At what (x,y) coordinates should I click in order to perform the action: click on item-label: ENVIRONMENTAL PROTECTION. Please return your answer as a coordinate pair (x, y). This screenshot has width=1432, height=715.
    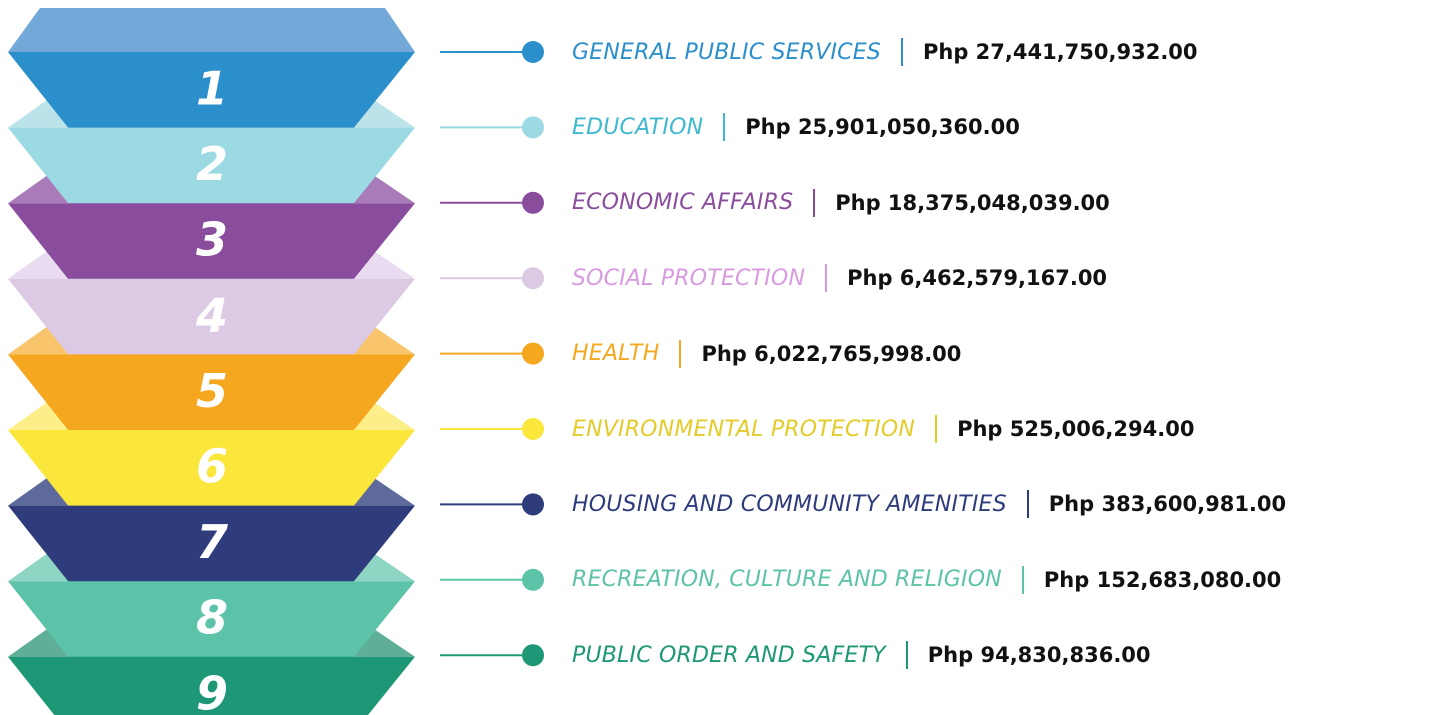
    Looking at the image, I should click on (744, 429).